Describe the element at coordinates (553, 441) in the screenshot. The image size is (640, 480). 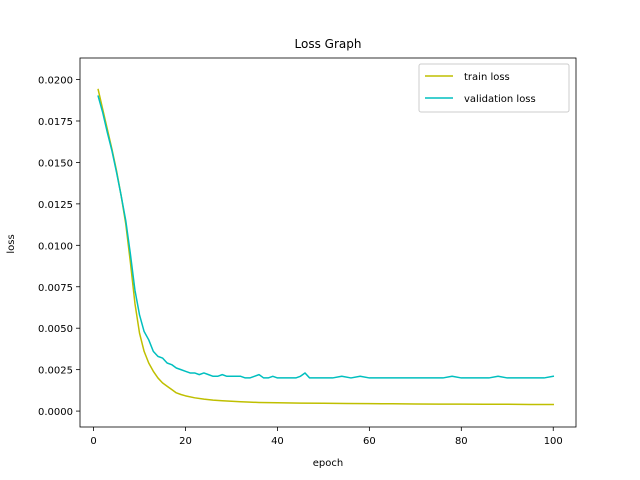
I see `x-tick-label: 100` at that location.